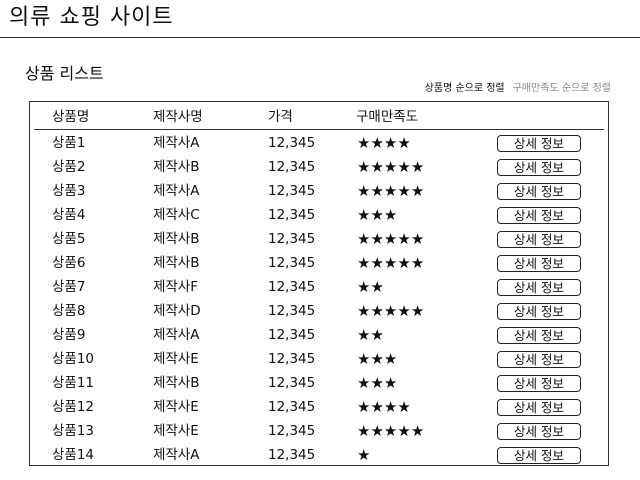 The width and height of the screenshot is (640, 480). I want to click on product-name: 상품10, so click(73, 359).